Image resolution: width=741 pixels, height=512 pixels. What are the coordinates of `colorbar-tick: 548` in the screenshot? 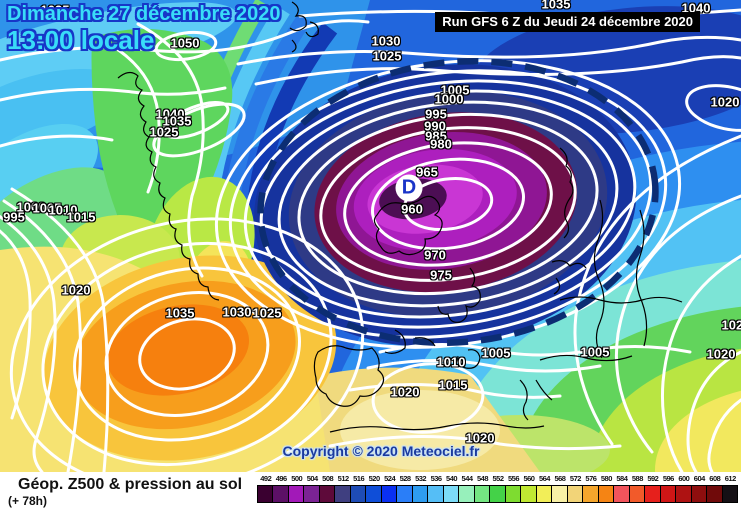 It's located at (483, 478).